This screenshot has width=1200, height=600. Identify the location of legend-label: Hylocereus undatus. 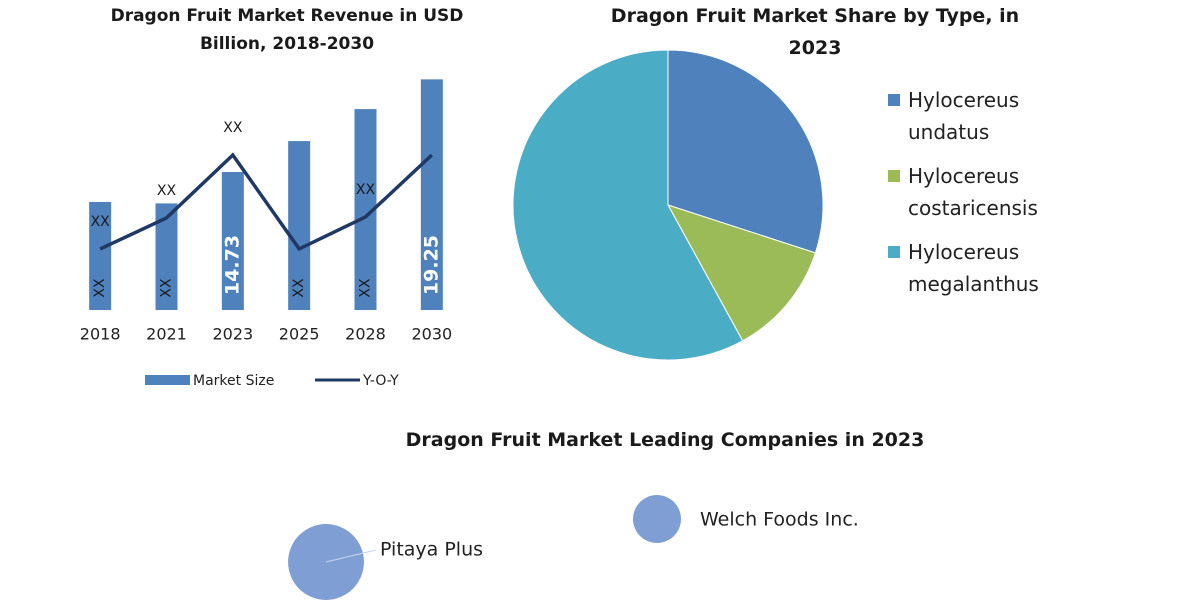
(964, 116).